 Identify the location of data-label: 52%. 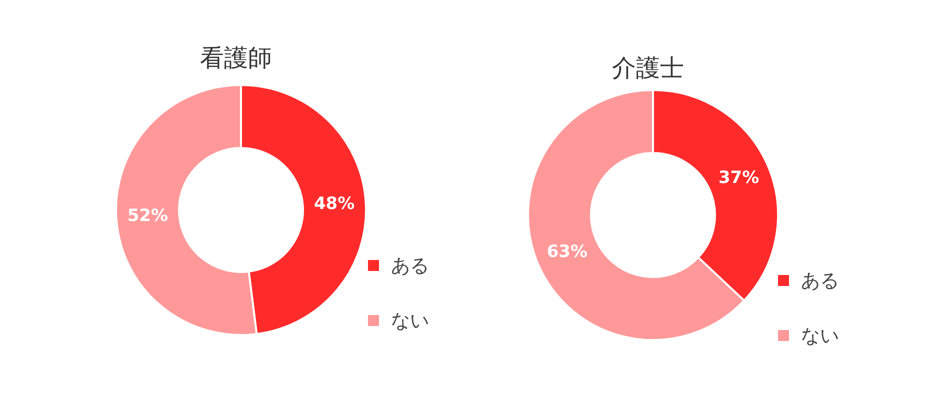
(147, 216).